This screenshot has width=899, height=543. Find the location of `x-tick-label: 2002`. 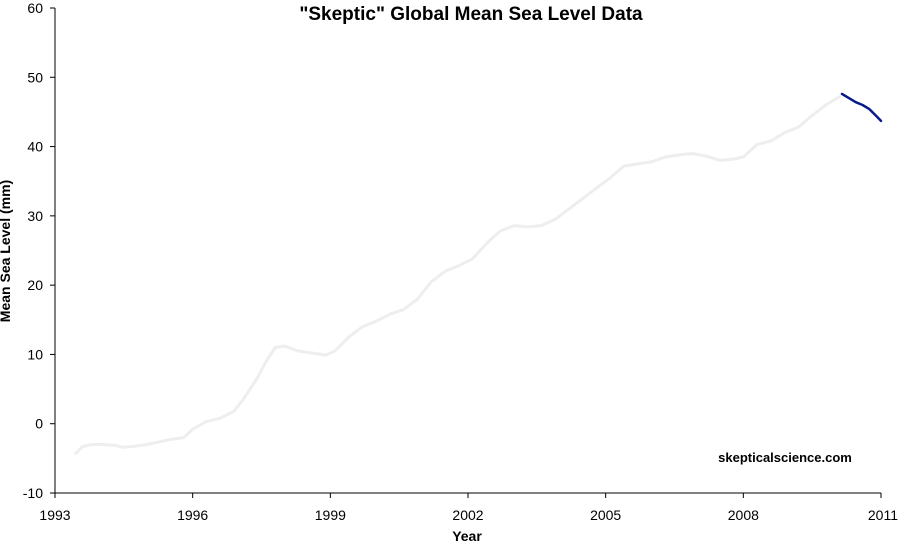

x-tick-label: 2002 is located at coordinates (467, 515).